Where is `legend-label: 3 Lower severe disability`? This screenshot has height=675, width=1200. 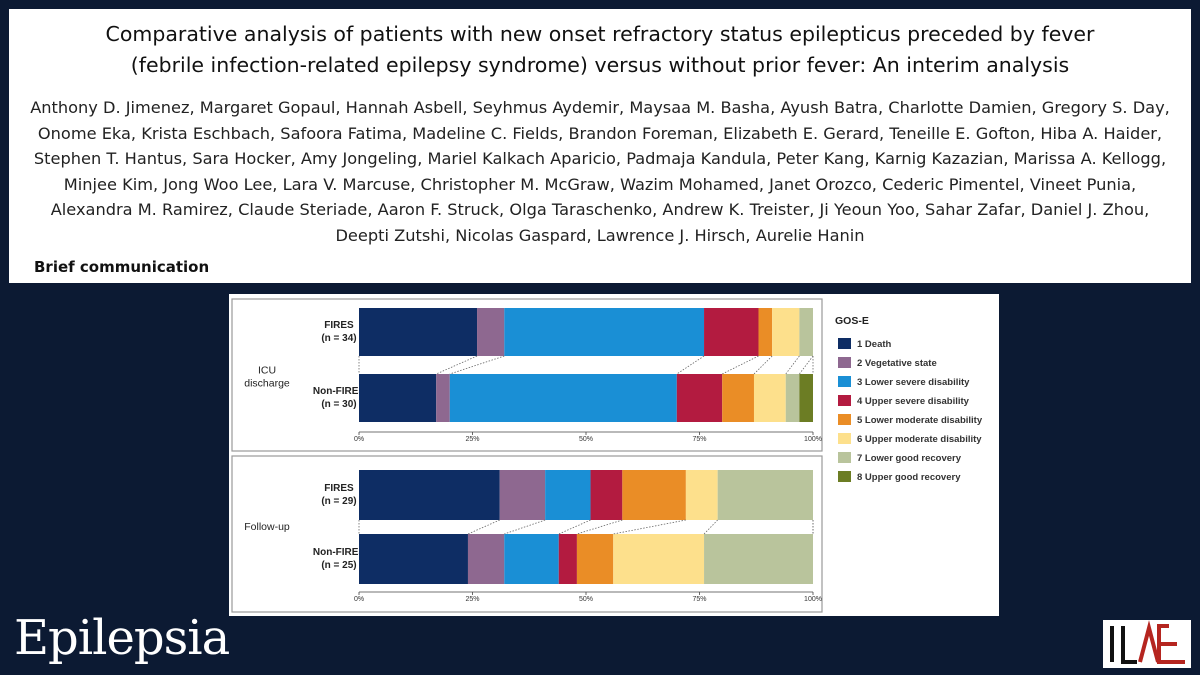 legend-label: 3 Lower severe disability is located at coordinates (913, 382).